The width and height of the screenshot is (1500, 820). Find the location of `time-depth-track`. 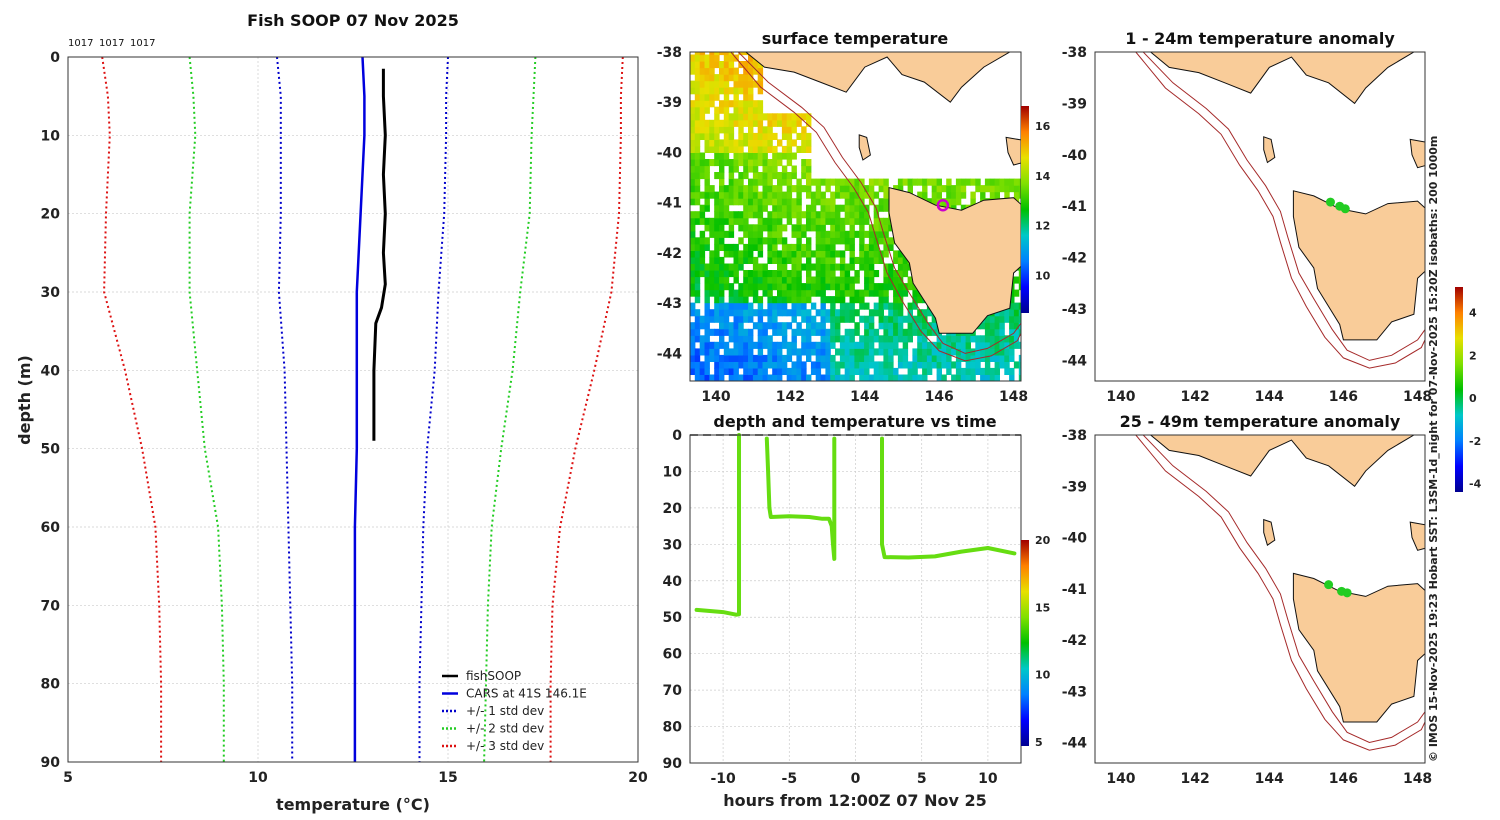

time-depth-track is located at coordinates (855, 525).